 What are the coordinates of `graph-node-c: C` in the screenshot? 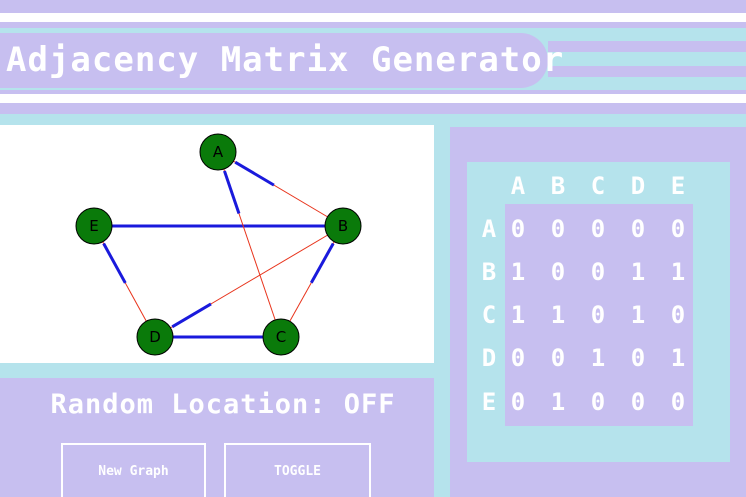 It's located at (281, 337).